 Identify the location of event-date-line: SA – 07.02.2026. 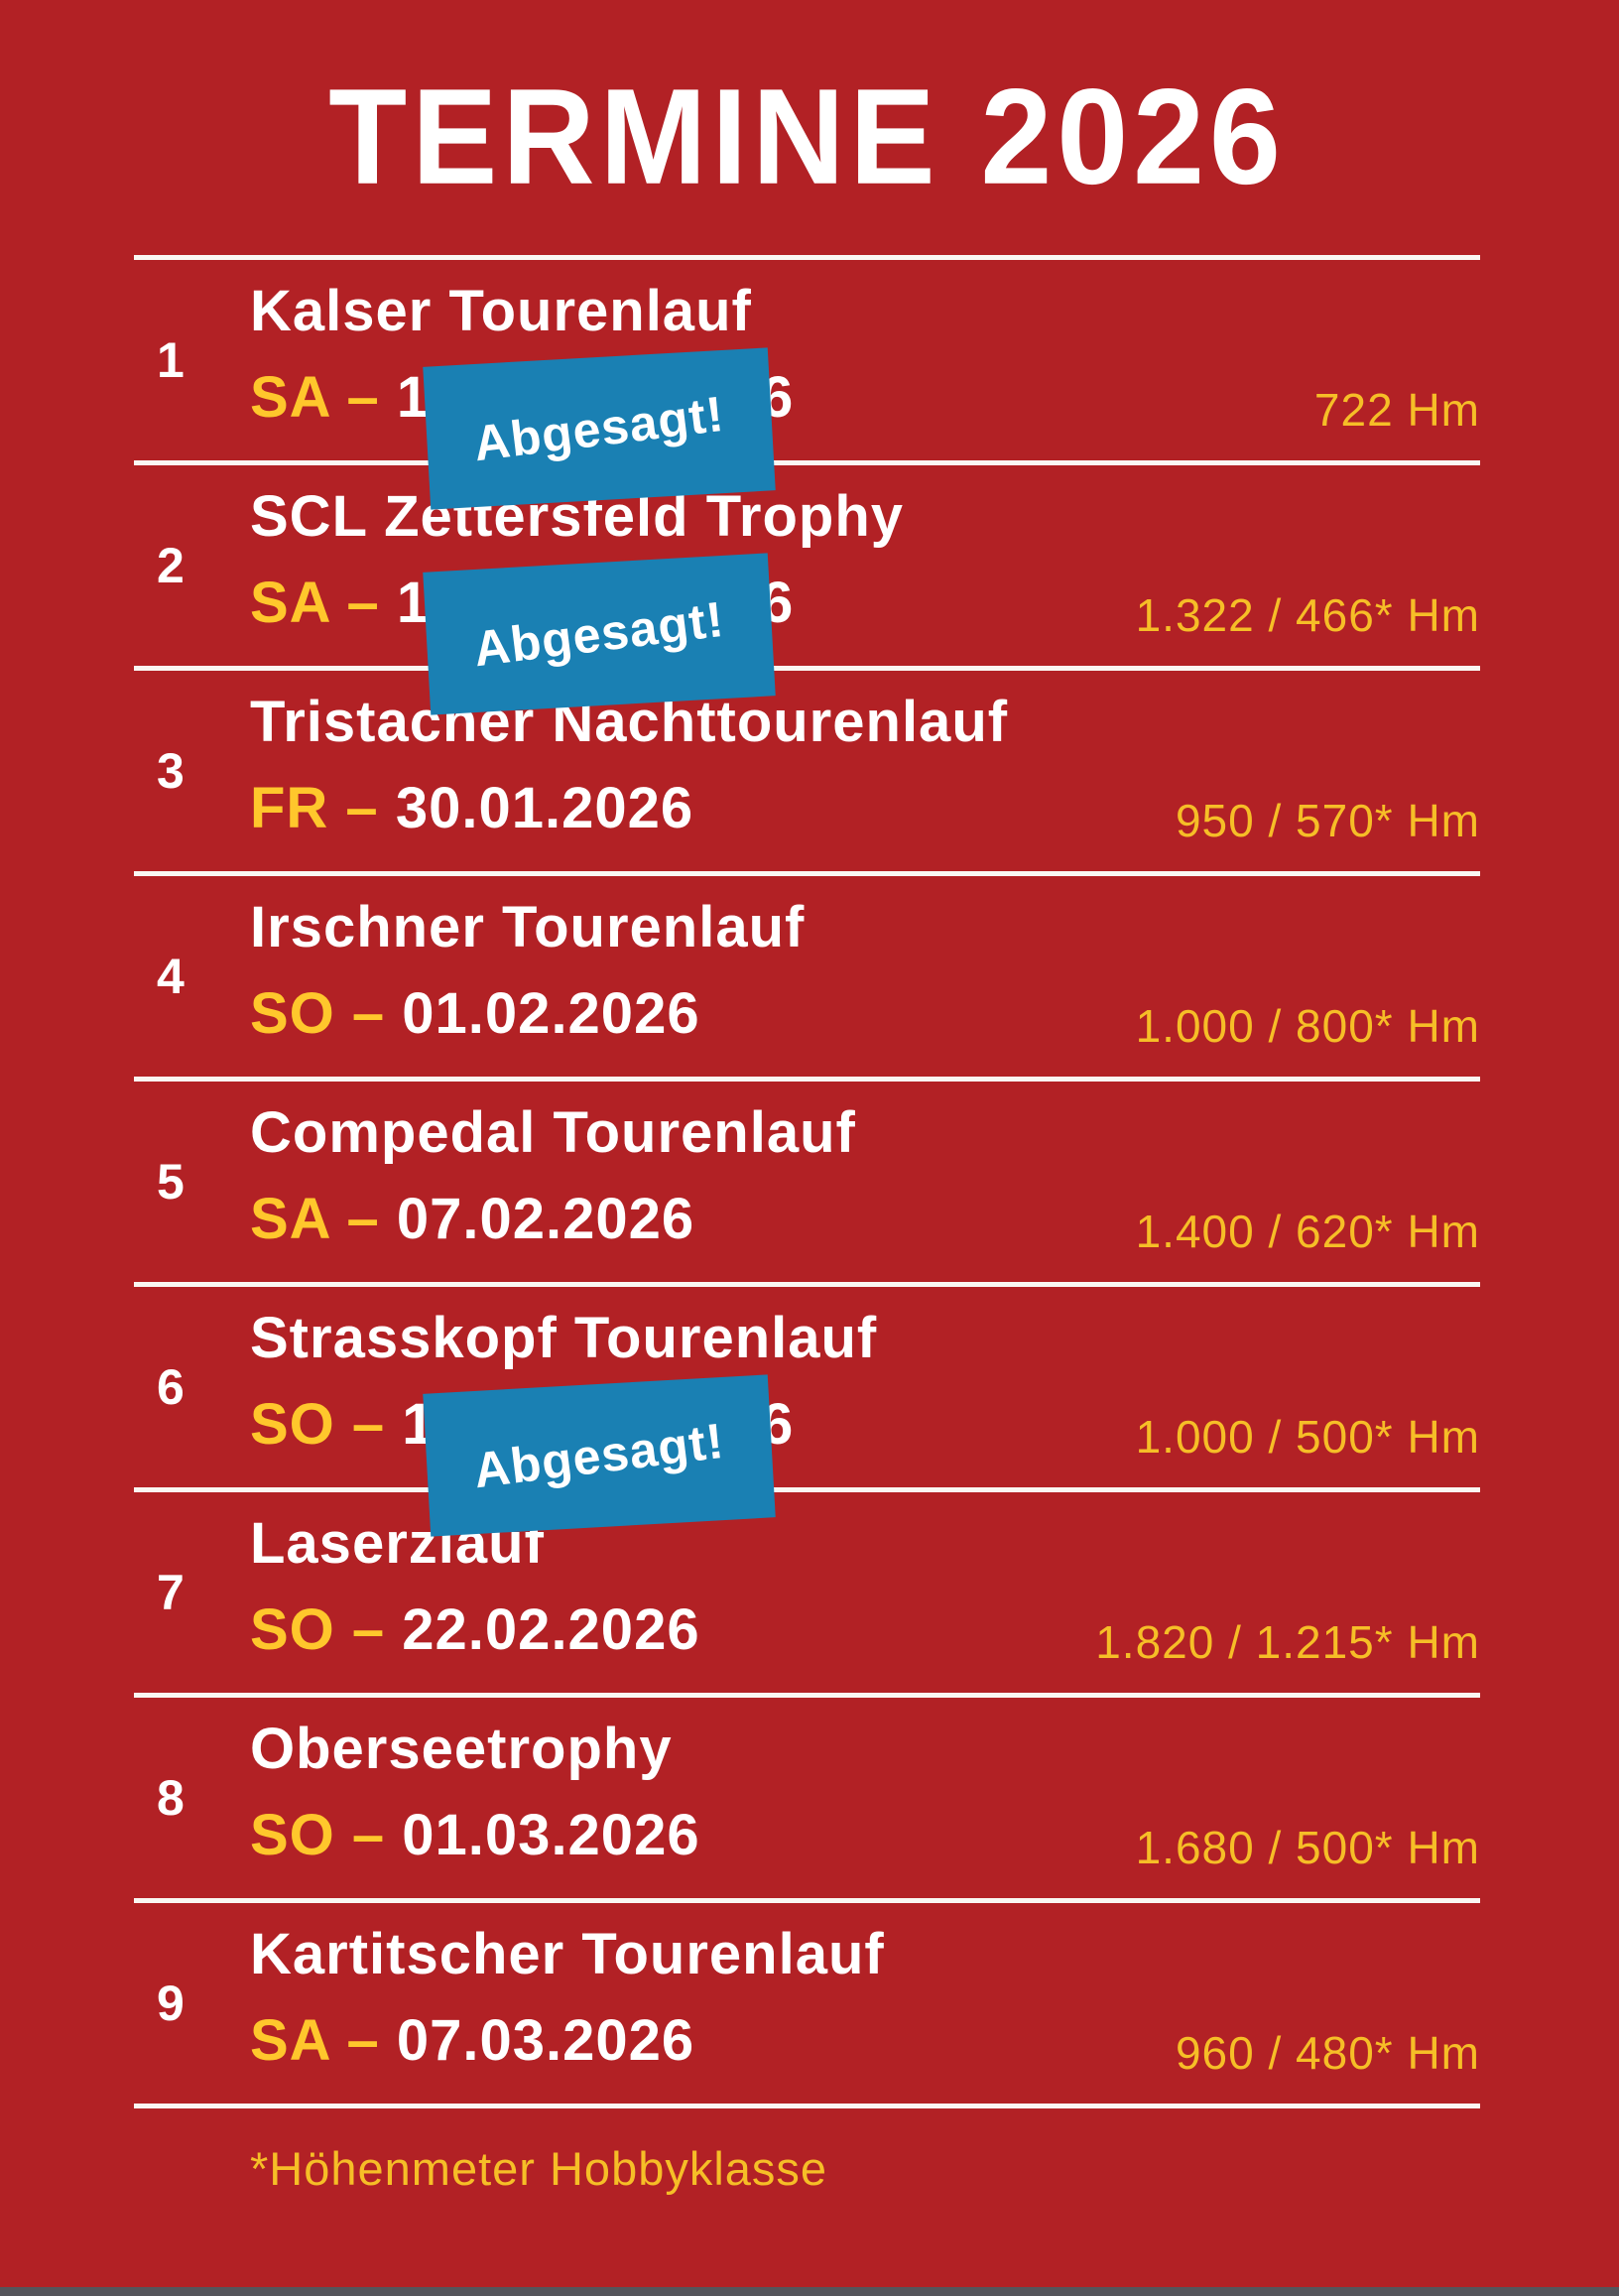
(472, 1220).